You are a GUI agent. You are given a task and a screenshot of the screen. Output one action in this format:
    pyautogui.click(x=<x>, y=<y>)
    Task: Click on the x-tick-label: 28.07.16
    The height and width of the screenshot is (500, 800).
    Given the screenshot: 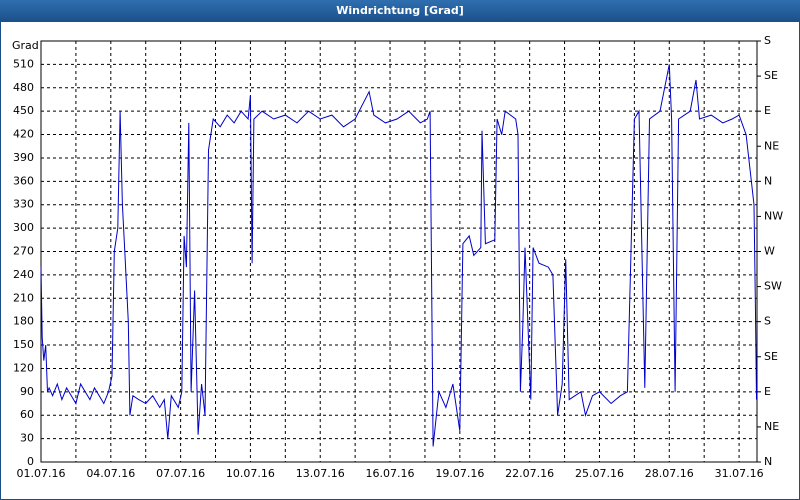 What is the action you would take?
    pyautogui.click(x=669, y=473)
    